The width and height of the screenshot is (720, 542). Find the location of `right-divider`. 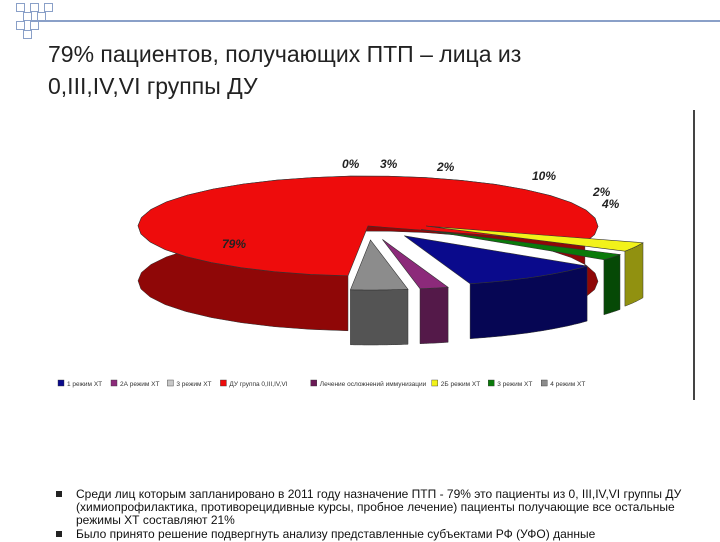

right-divider is located at coordinates (694, 255).